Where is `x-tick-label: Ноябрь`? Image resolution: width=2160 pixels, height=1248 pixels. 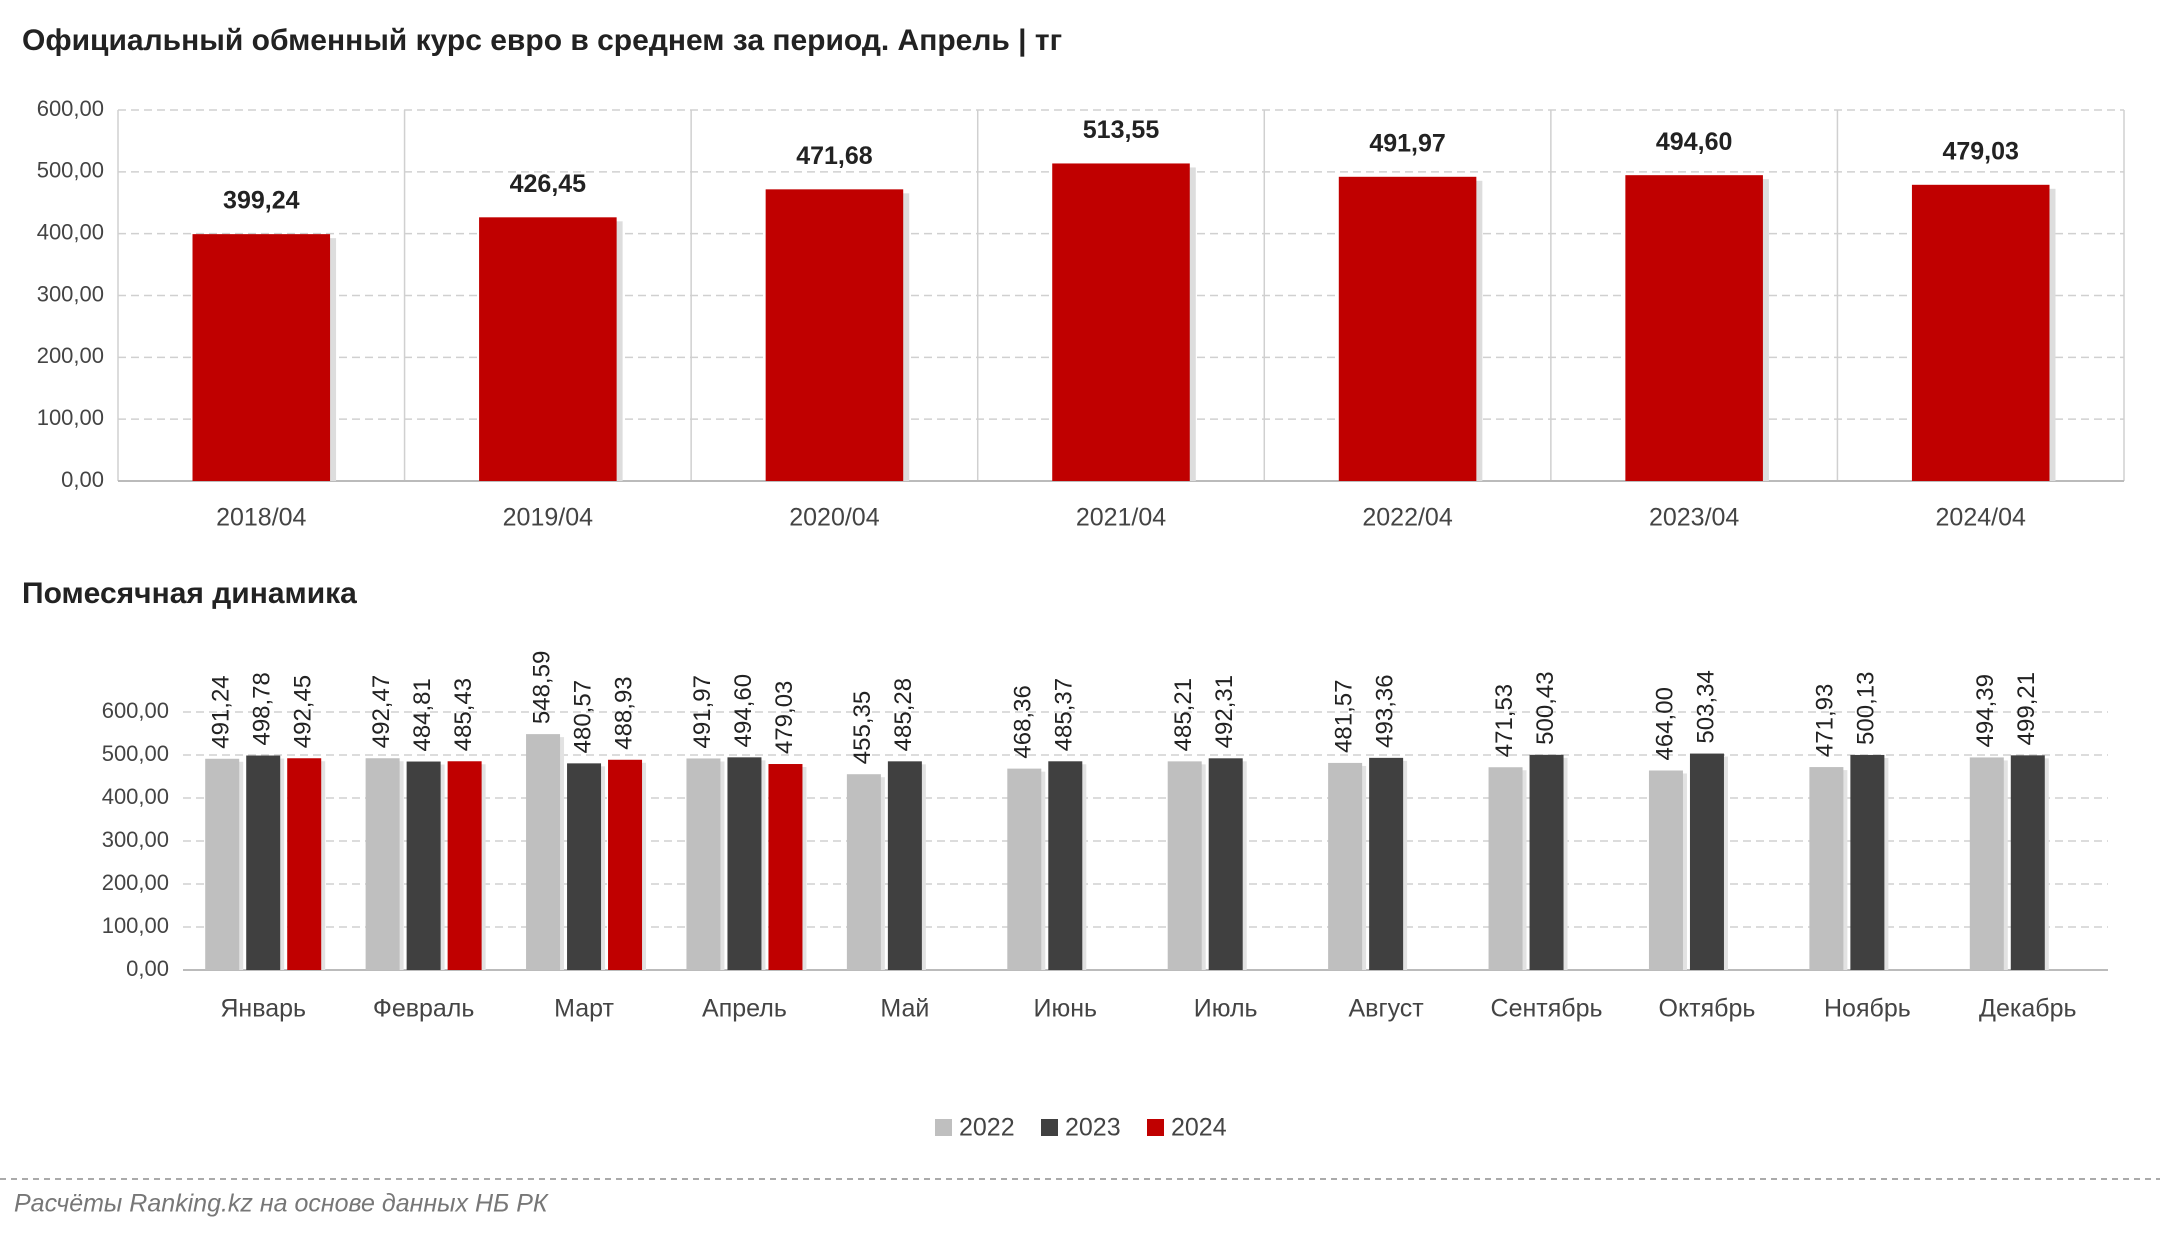
x-tick-label: Ноябрь is located at coordinates (1867, 1009).